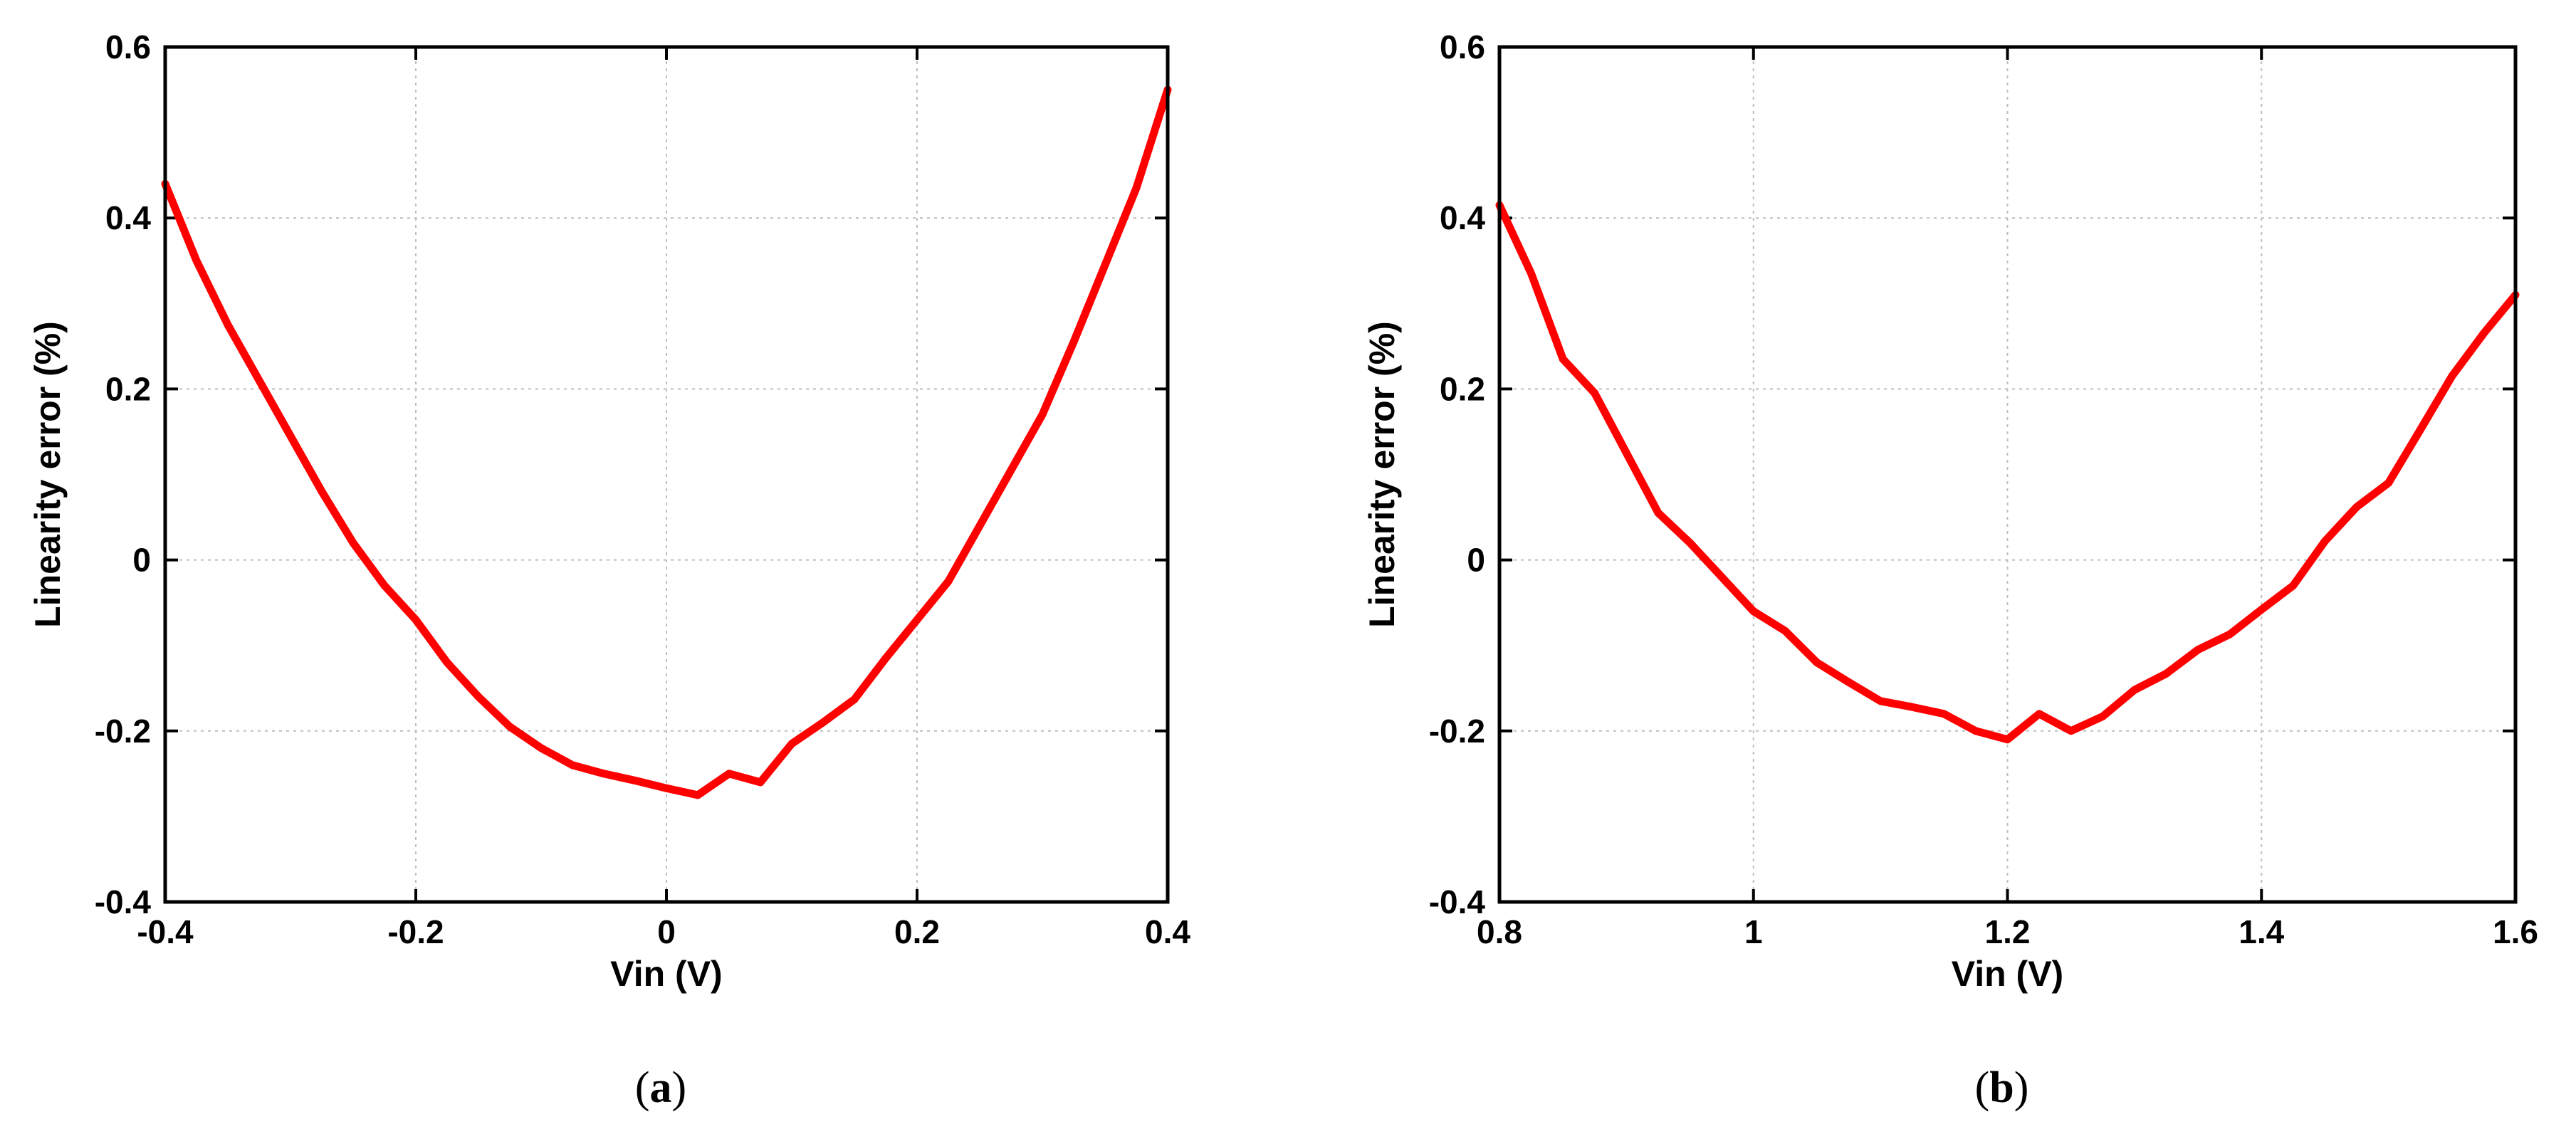  I want to click on chart-a-ytick-label-1: -0.2, so click(123, 731).